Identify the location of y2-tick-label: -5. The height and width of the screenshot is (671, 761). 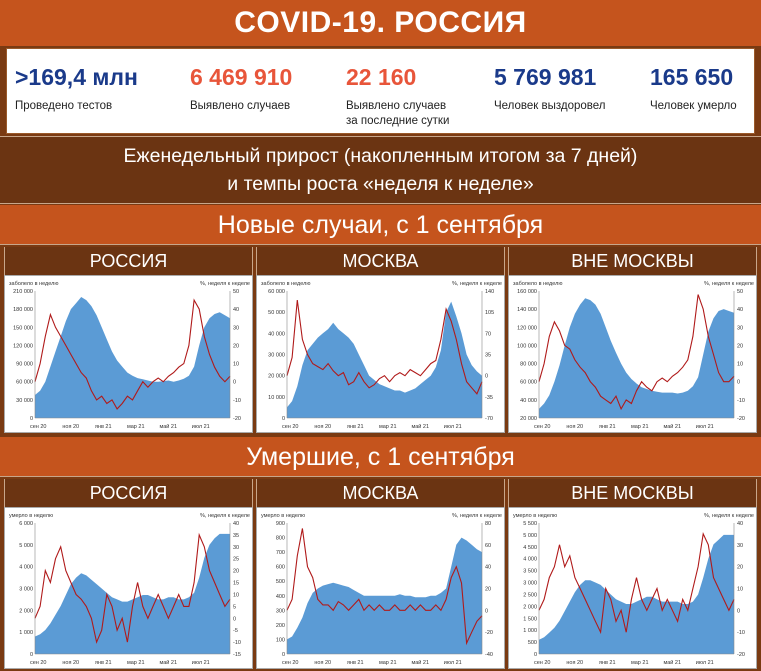
(235, 631).